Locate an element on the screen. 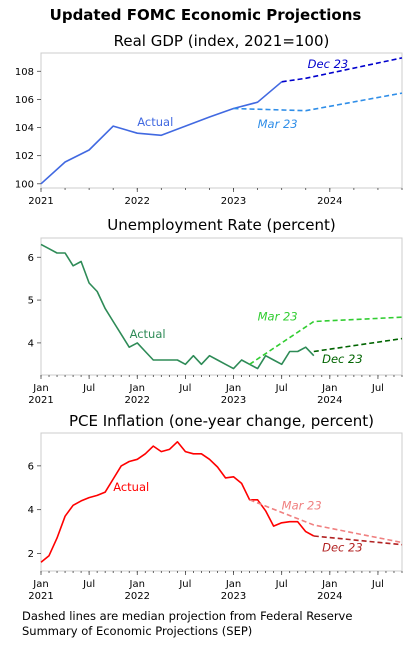 Image resolution: width=411 pixels, height=648 pixels. gdp-y-tick-label: 108 is located at coordinates (24, 72).